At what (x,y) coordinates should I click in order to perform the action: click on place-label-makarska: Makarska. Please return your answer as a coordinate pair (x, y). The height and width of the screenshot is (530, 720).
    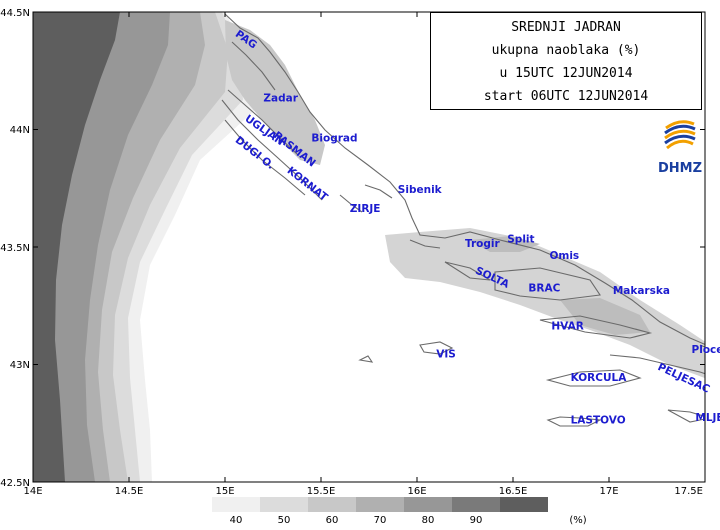
    Looking at the image, I should click on (641, 291).